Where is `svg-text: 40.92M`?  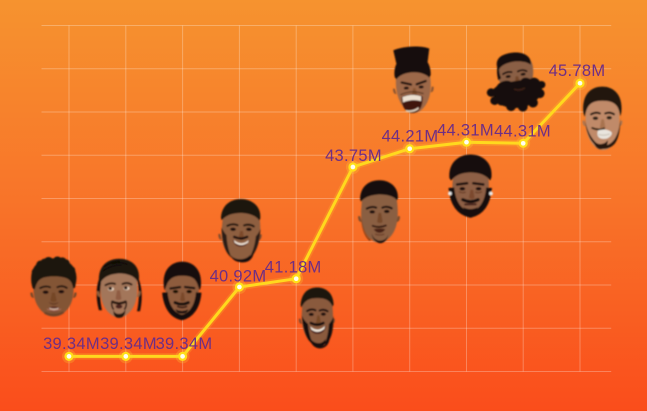 svg-text: 40.92M is located at coordinates (238, 277).